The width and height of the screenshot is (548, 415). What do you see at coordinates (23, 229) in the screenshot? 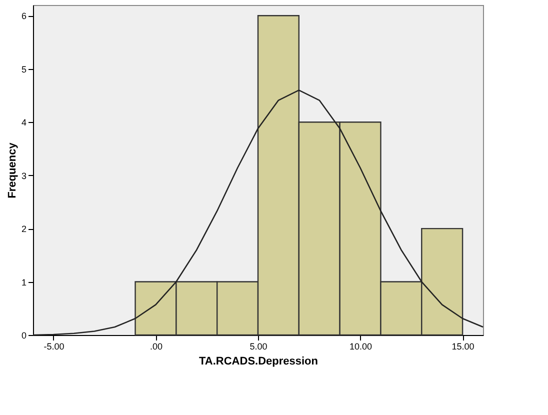
I see `y-tick-label: 2` at bounding box center [23, 229].